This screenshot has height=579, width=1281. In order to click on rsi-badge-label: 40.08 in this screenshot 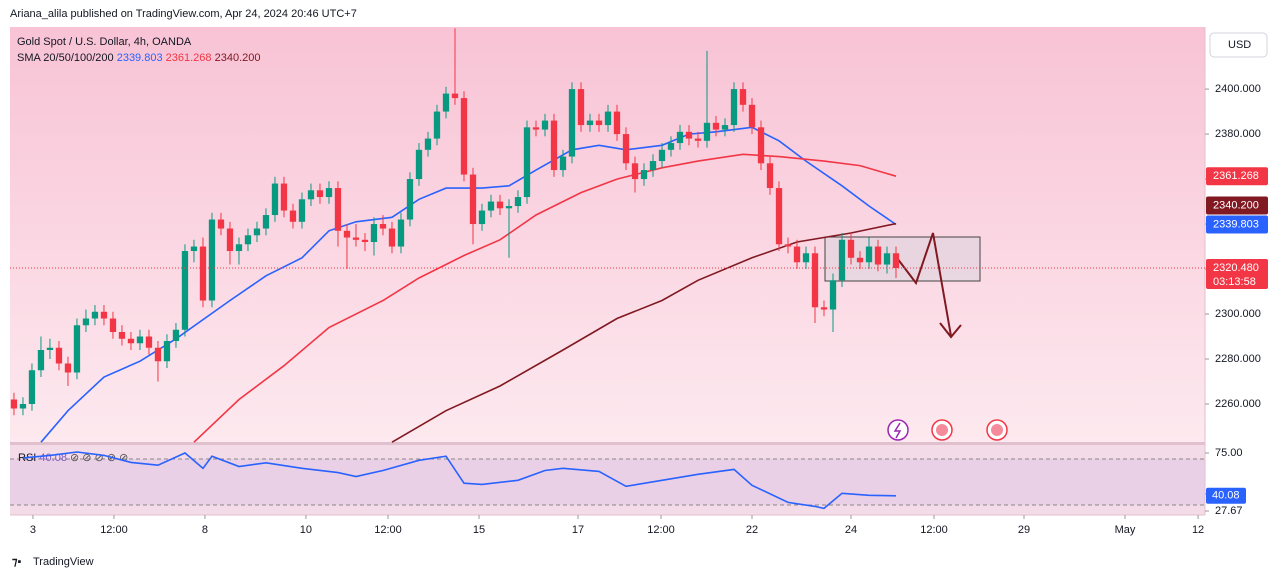, I will do `click(1226, 496)`.